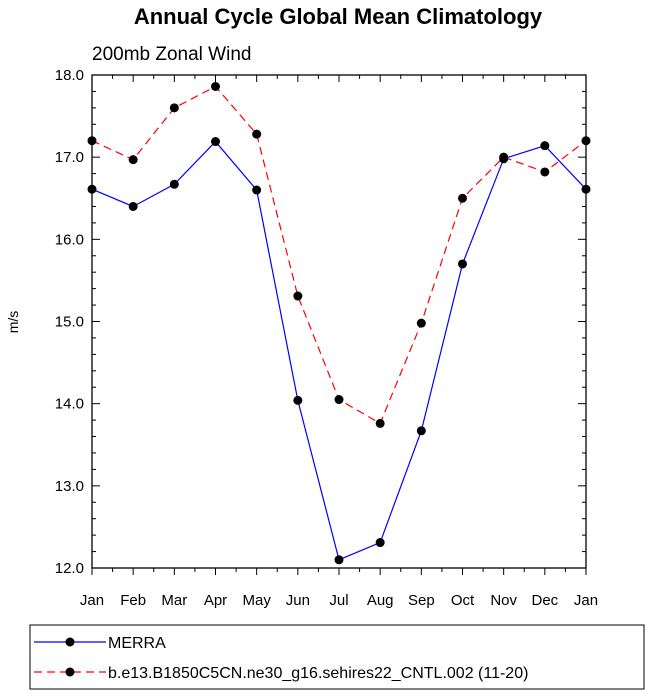  Describe the element at coordinates (69, 568) in the screenshot. I see `y-tick-label: 12.0` at that location.